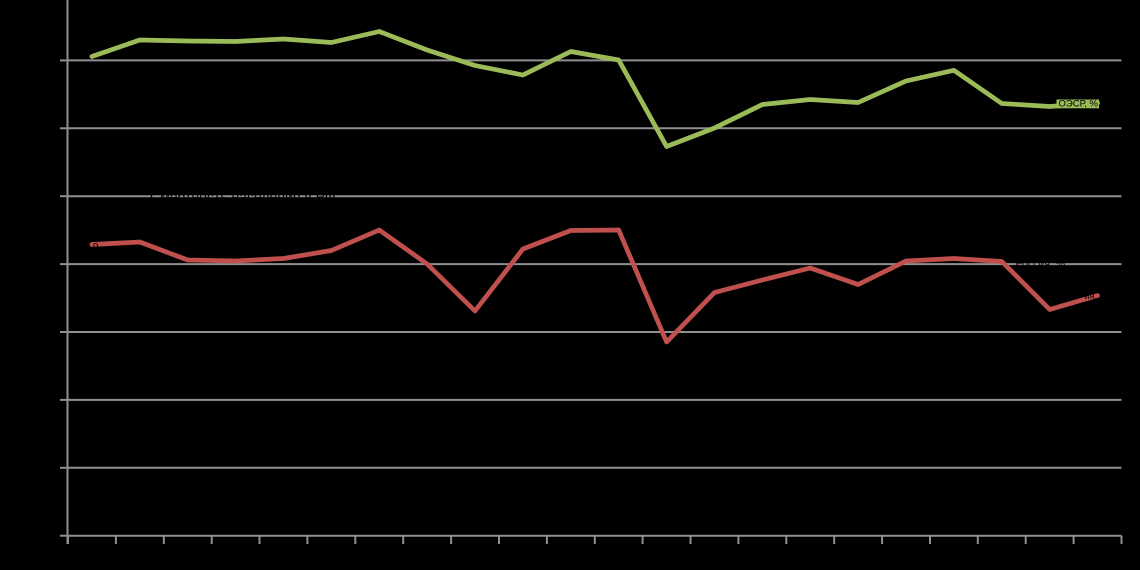 The width and height of the screenshot is (1140, 570). Describe the element at coordinates (1091, 296) in the screenshot. I see `svg-text: ия.` at that location.